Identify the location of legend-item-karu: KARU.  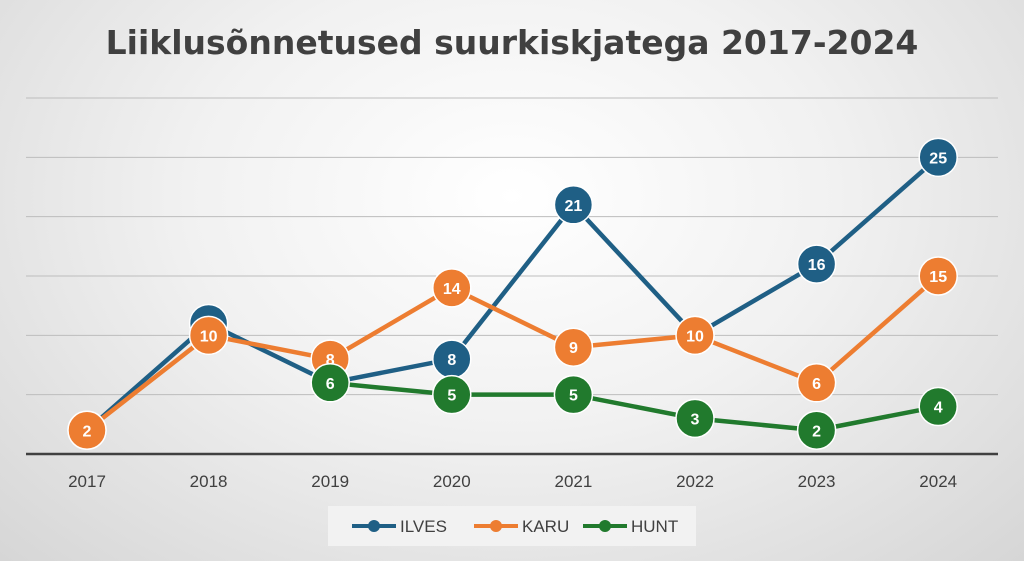
(521, 526).